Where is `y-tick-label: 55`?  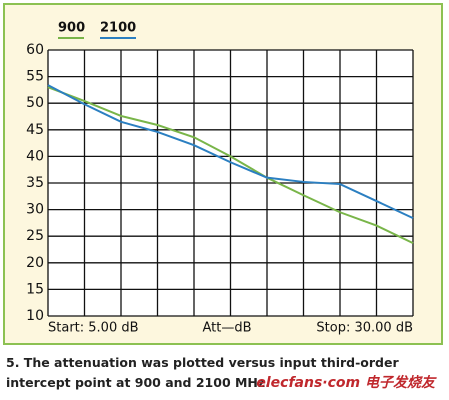
y-tick-label: 55 is located at coordinates (35, 77).